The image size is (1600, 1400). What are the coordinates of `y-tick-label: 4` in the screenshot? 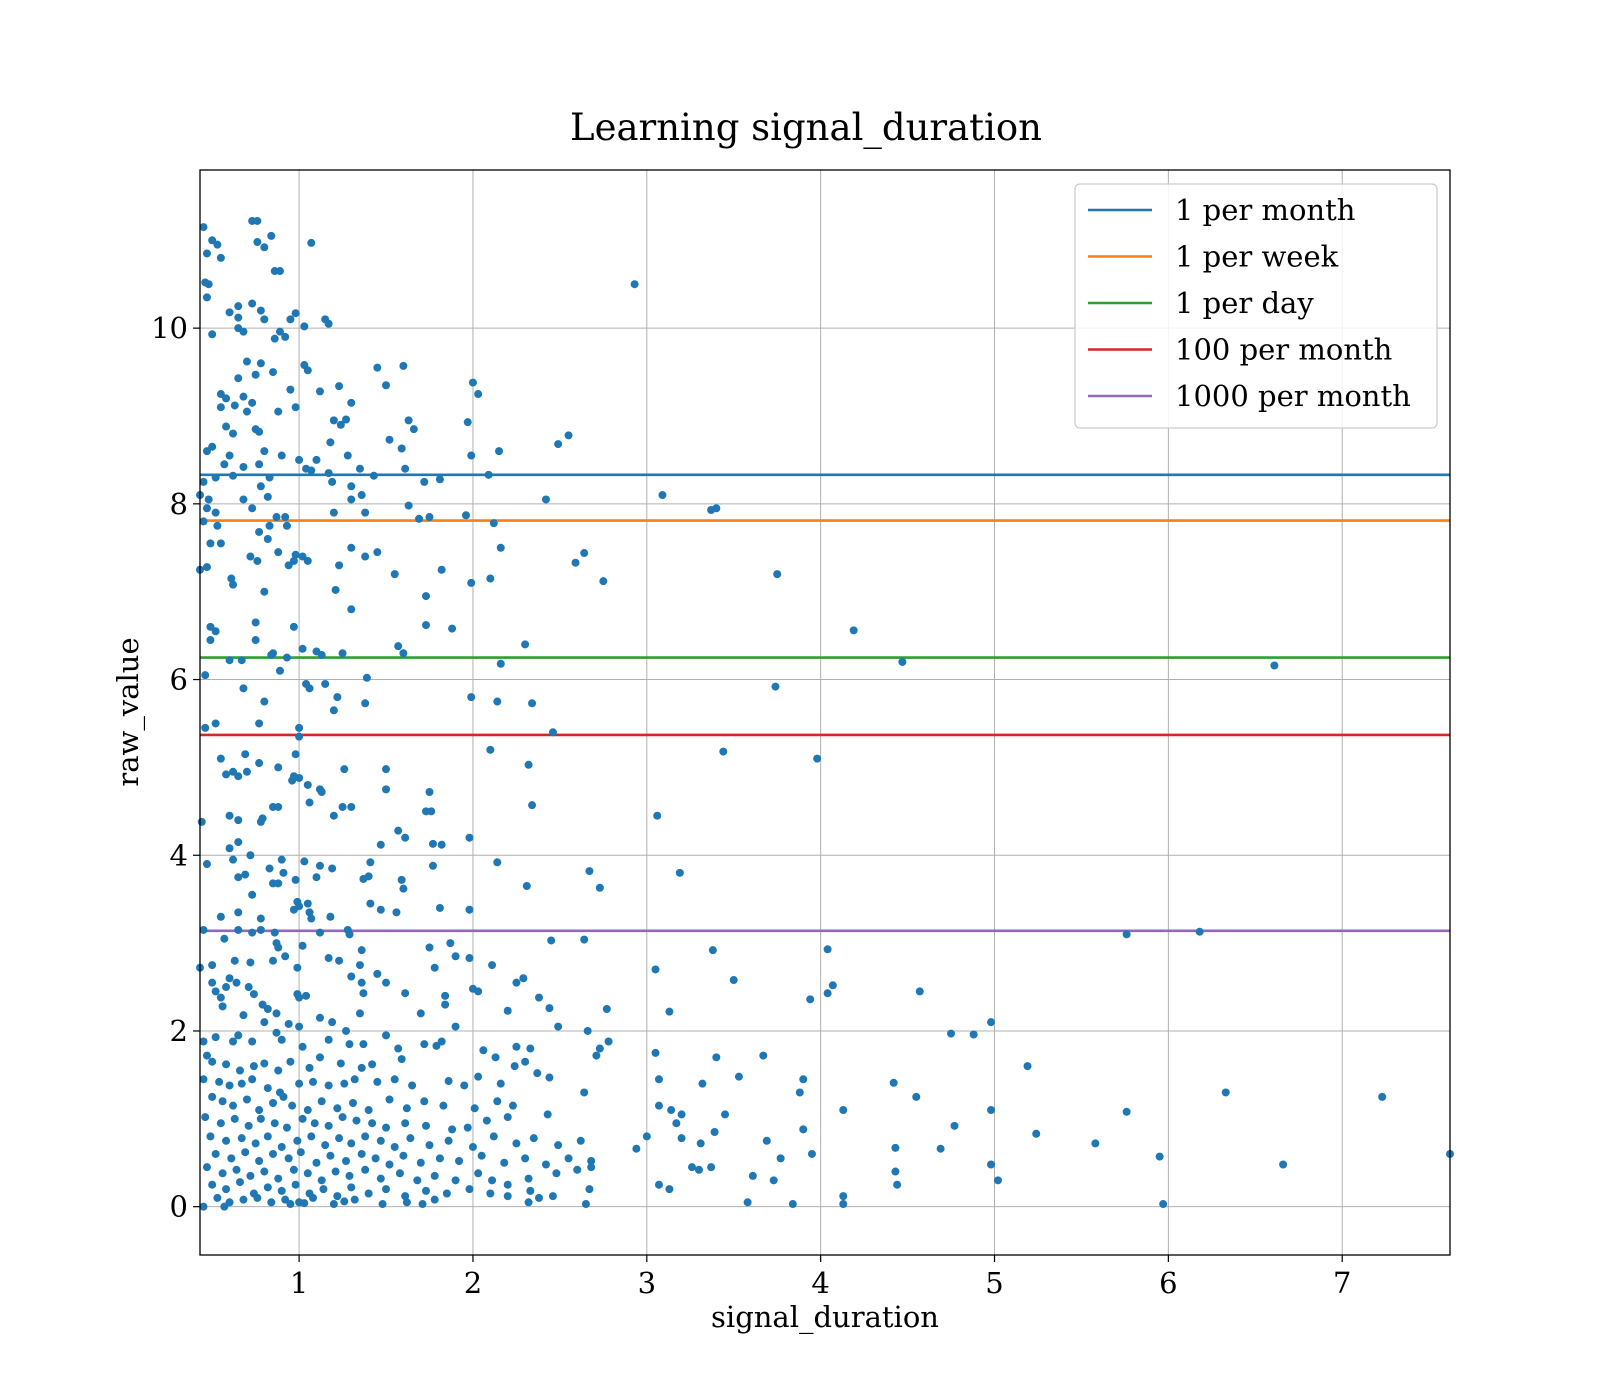 It's located at (179, 855).